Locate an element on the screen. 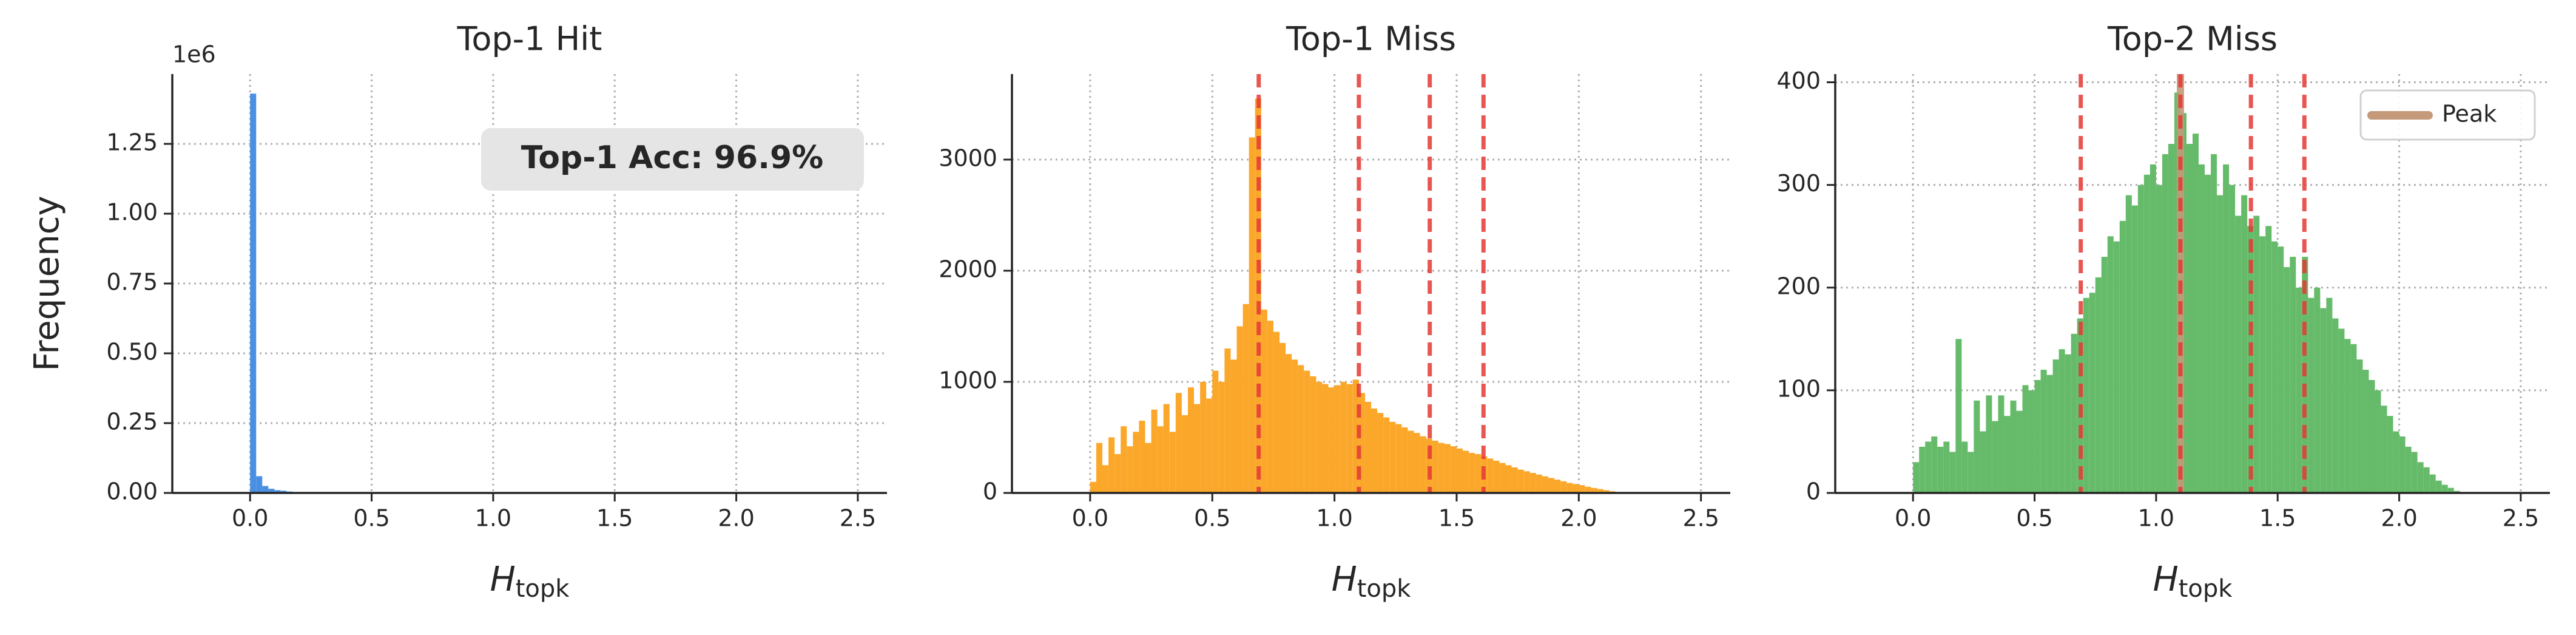  y-tick-label: 400 is located at coordinates (1798, 80).